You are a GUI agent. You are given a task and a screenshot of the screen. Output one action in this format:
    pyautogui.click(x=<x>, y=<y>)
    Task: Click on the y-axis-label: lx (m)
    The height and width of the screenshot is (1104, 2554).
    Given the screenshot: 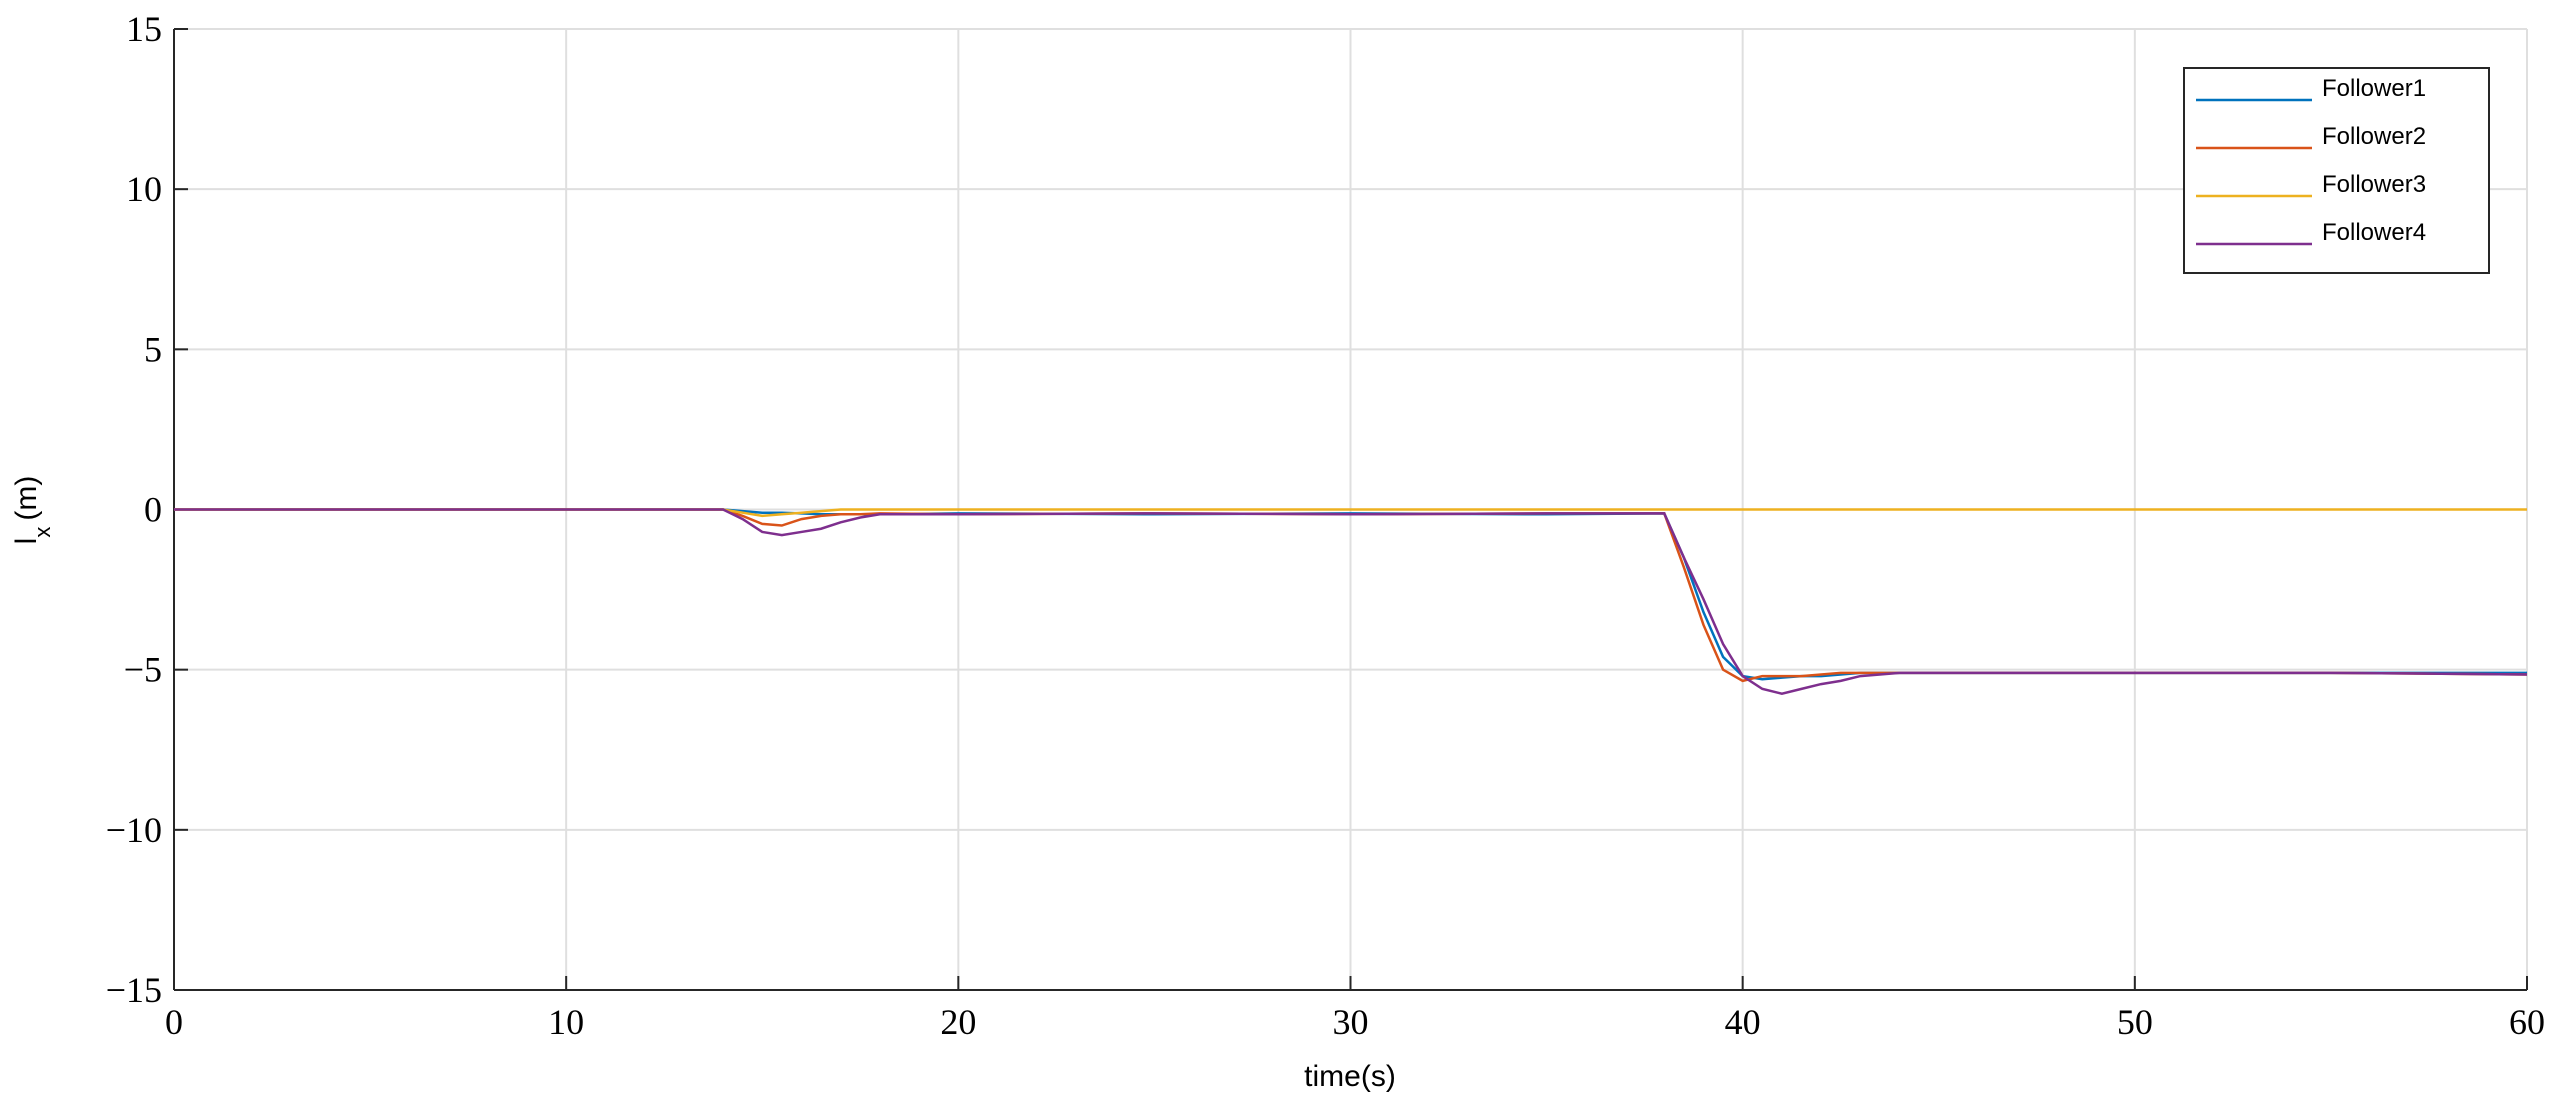 What is the action you would take?
    pyautogui.click(x=32, y=510)
    